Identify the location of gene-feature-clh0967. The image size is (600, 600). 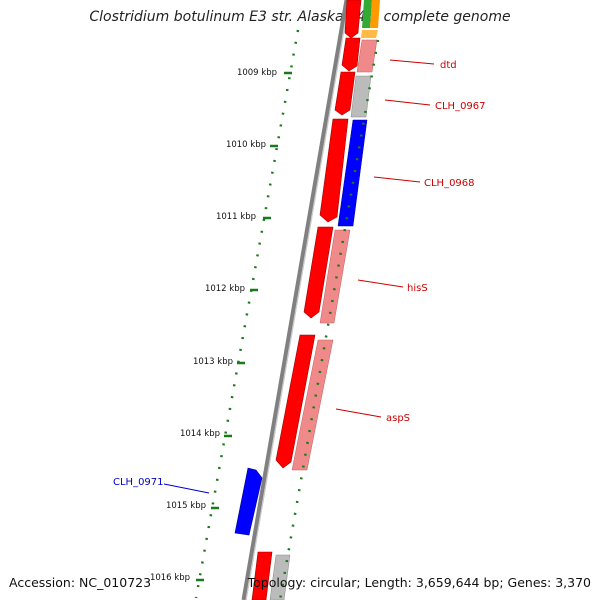
(345, 93).